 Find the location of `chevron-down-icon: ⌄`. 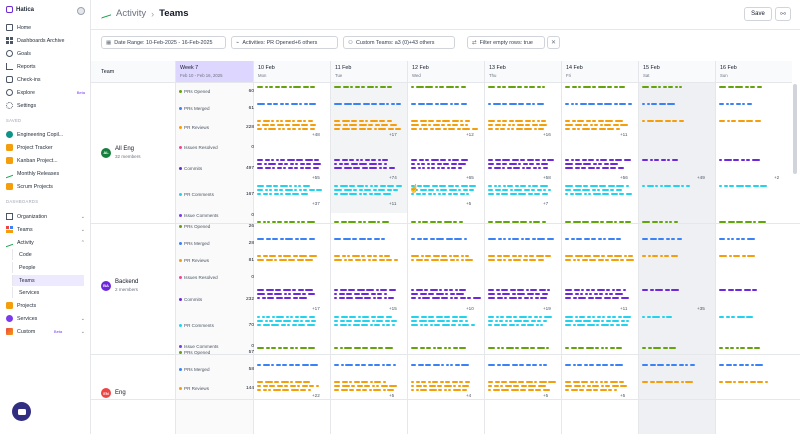

chevron-down-icon: ⌄ is located at coordinates (82, 229).